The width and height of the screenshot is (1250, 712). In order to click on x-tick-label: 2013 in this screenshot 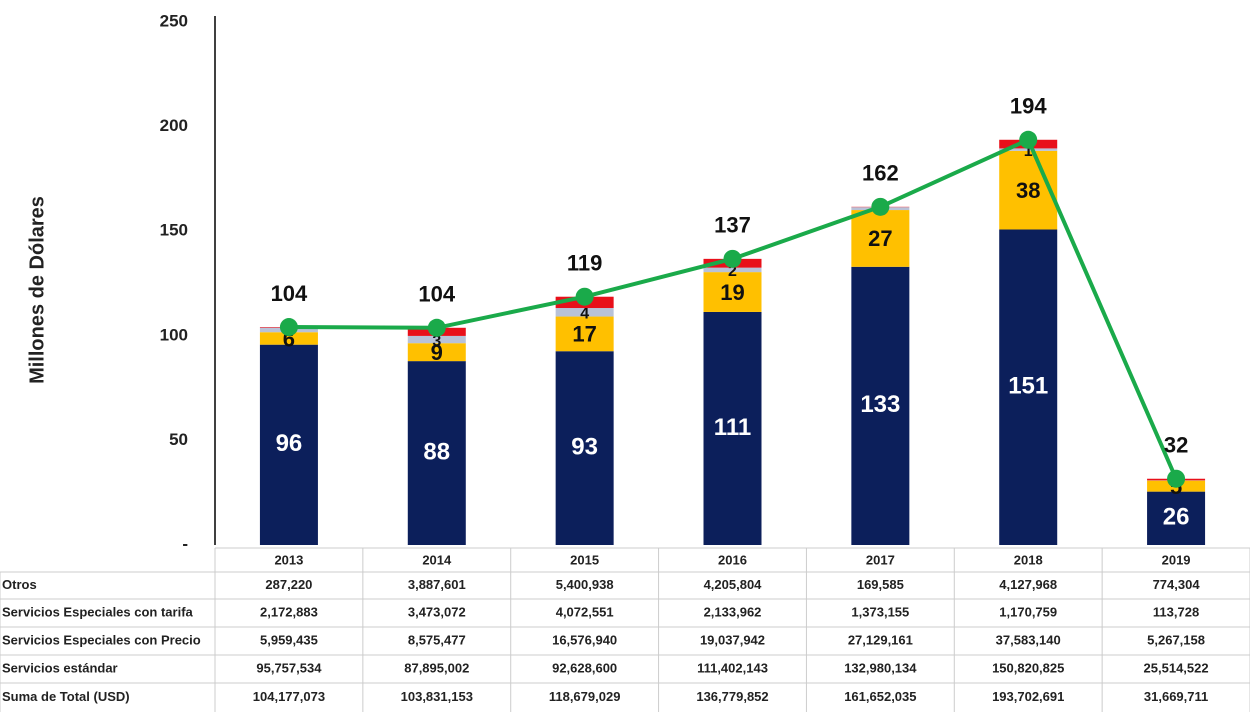, I will do `click(288, 559)`.